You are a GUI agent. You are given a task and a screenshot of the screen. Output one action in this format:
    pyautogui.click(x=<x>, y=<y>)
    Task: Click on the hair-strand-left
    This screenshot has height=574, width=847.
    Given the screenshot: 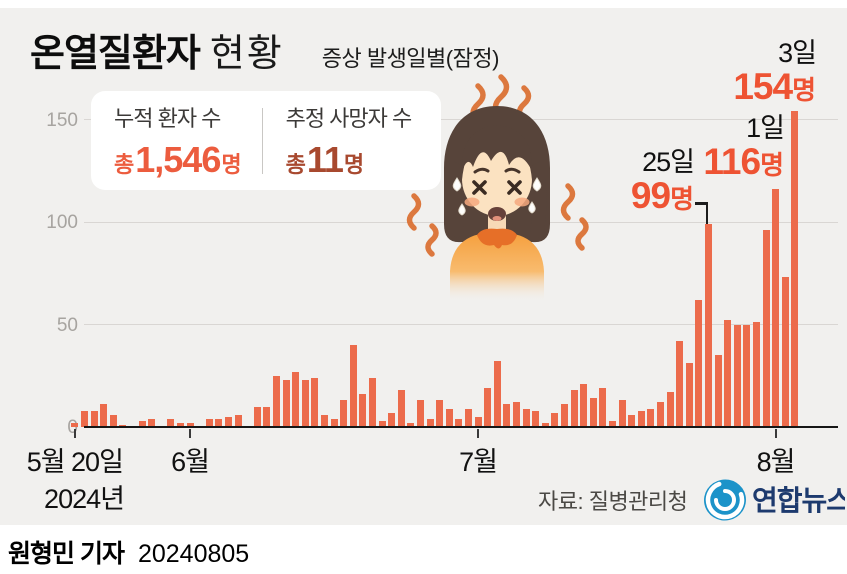 What is the action you would take?
    pyautogui.click(x=455, y=199)
    